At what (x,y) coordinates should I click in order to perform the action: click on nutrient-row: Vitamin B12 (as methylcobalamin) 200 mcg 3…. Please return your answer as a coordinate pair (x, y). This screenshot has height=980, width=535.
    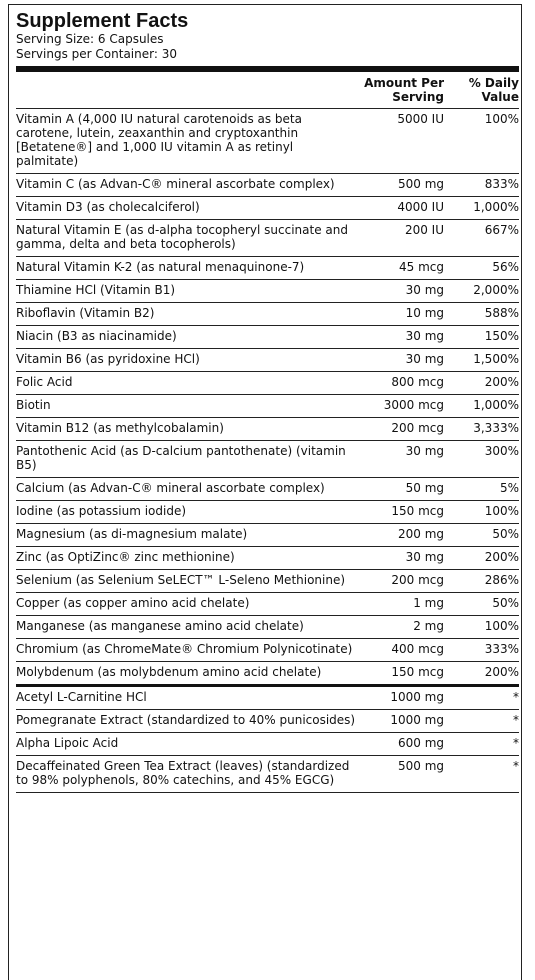
    Looking at the image, I should click on (267, 429).